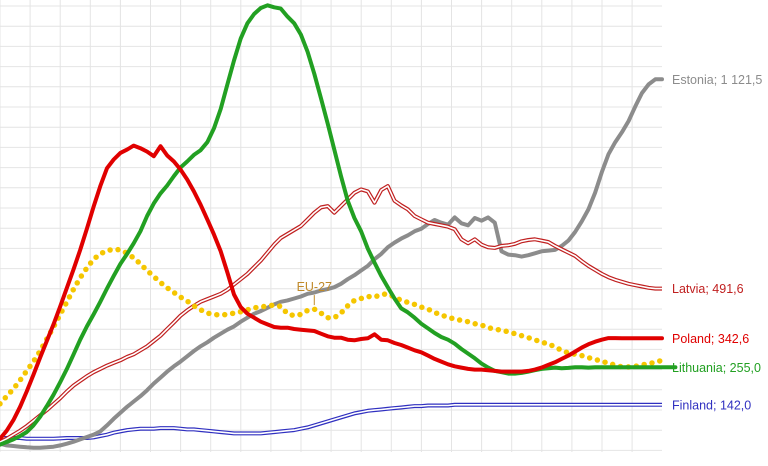  What do you see at coordinates (711, 405) in the screenshot?
I see `series-label-finland: Finland; 142,0` at bounding box center [711, 405].